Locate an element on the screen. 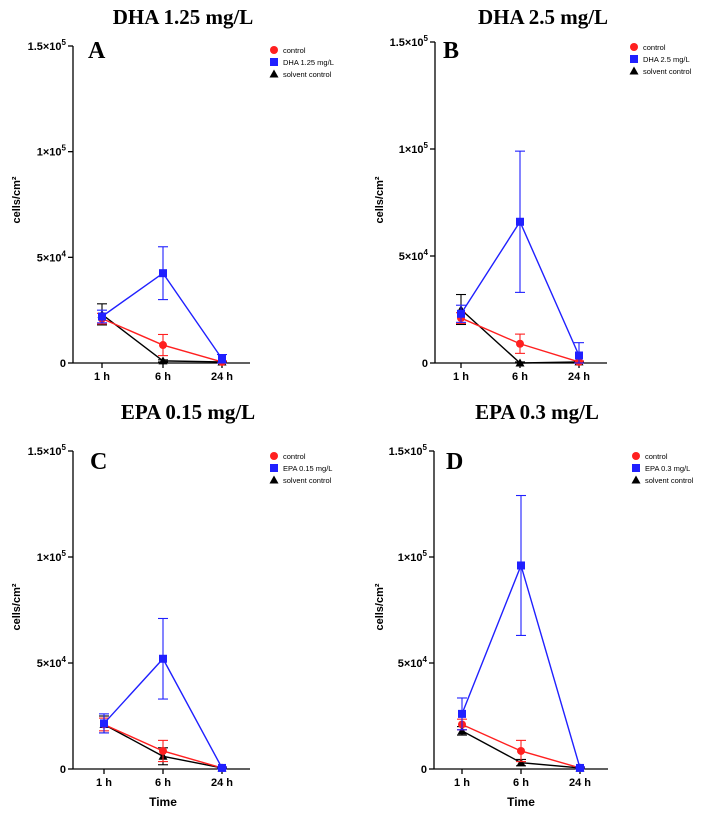  series-line is located at coordinates (162, 338).